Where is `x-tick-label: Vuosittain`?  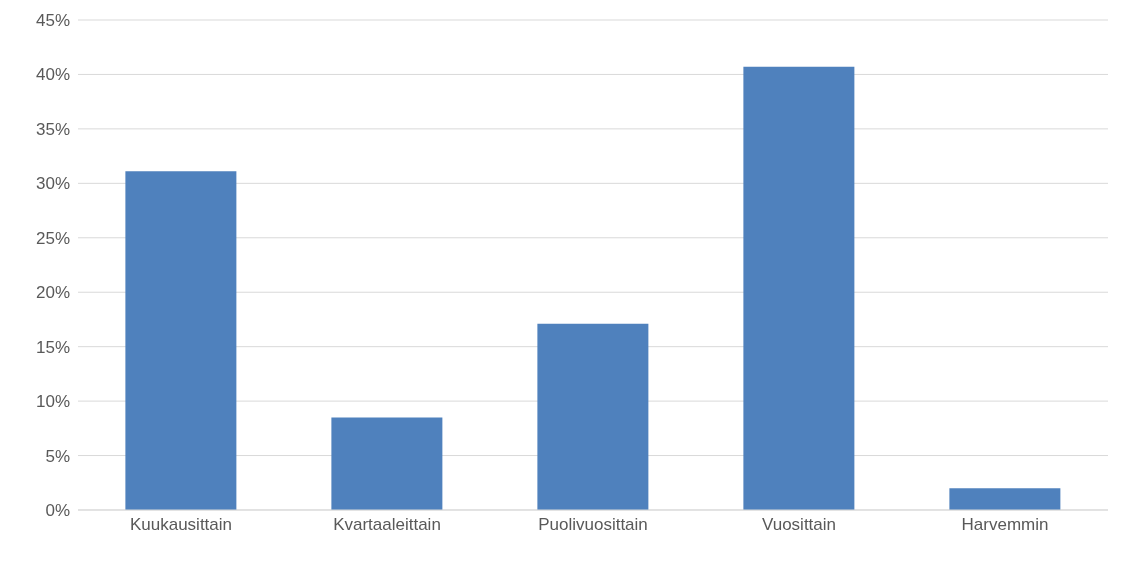 x-tick-label: Vuosittain is located at coordinates (799, 525).